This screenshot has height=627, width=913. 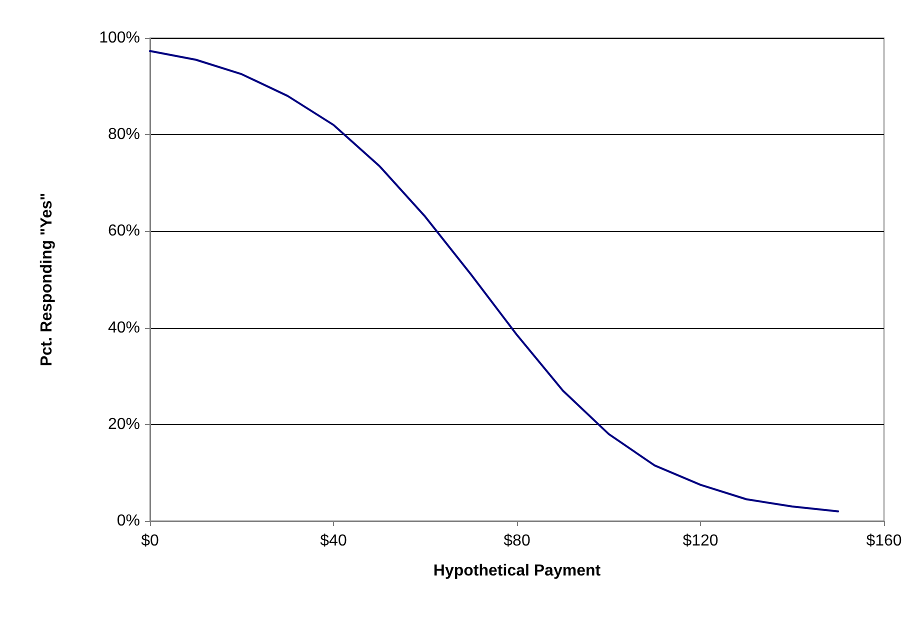 What do you see at coordinates (517, 541) in the screenshot?
I see `x-tick-label: $80` at bounding box center [517, 541].